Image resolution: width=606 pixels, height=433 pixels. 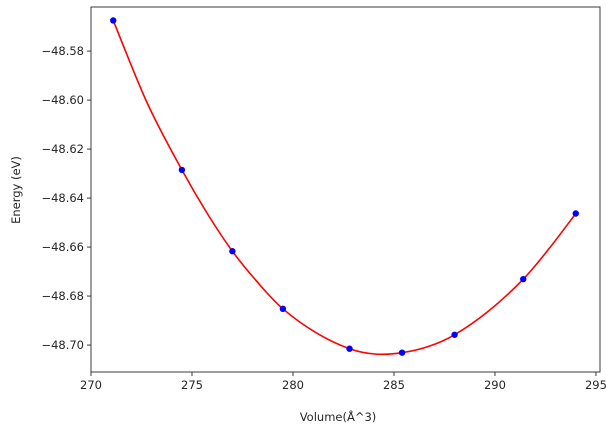 What do you see at coordinates (62, 247) in the screenshot?
I see `y-tick-label: −48.66` at bounding box center [62, 247].